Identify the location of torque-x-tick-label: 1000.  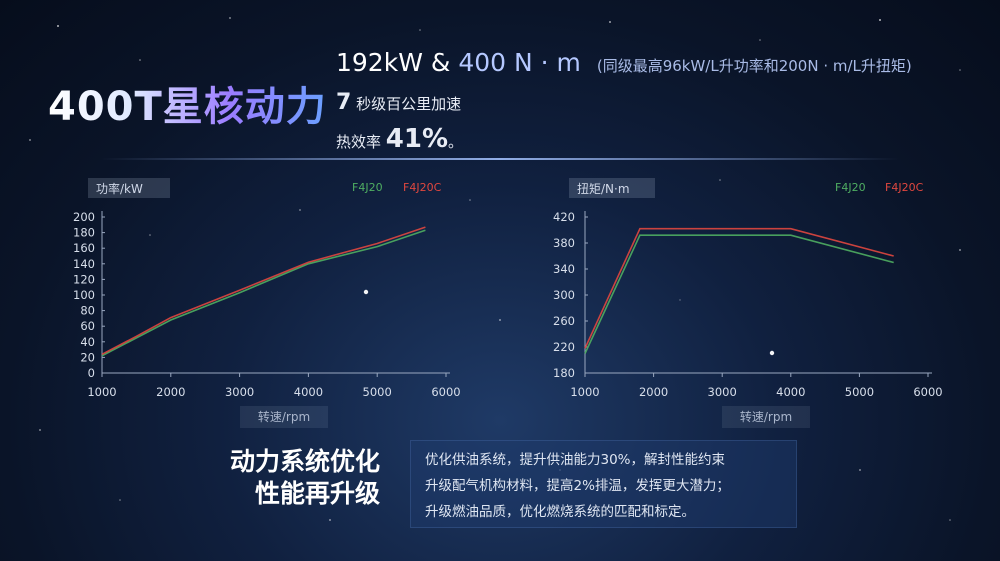
(584, 392).